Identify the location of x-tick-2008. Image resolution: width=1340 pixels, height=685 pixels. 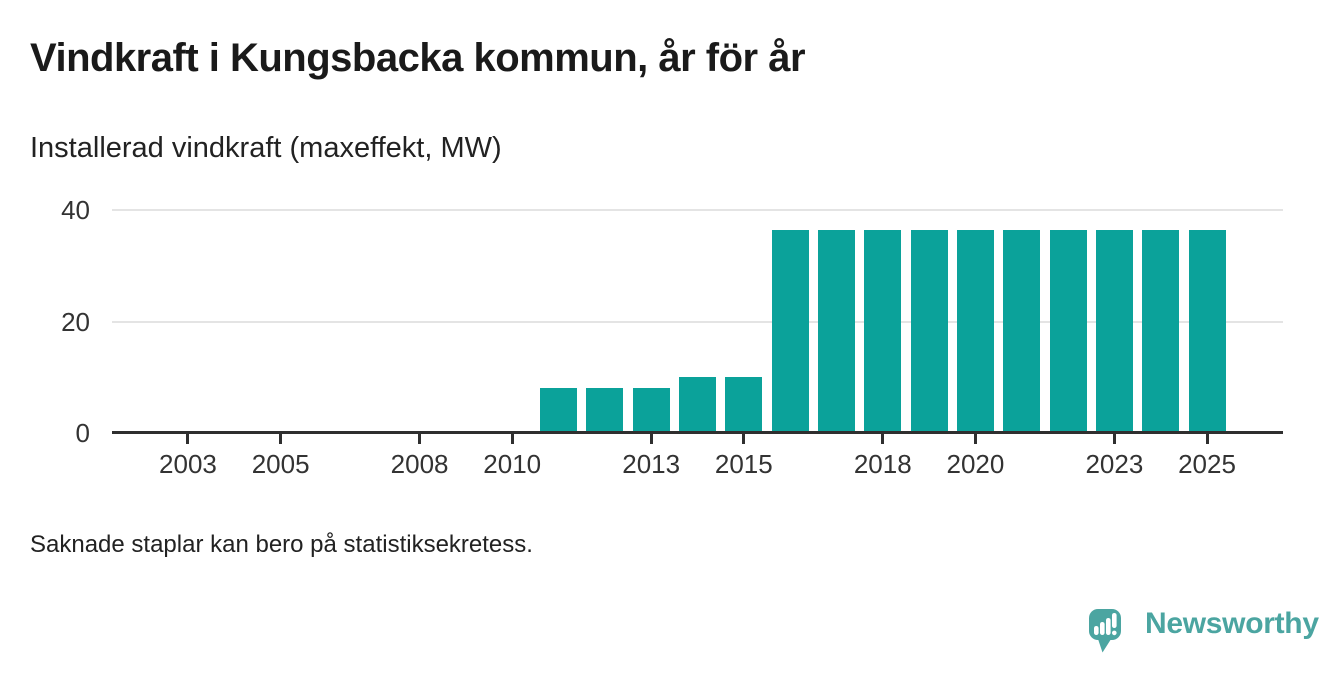
(420, 439).